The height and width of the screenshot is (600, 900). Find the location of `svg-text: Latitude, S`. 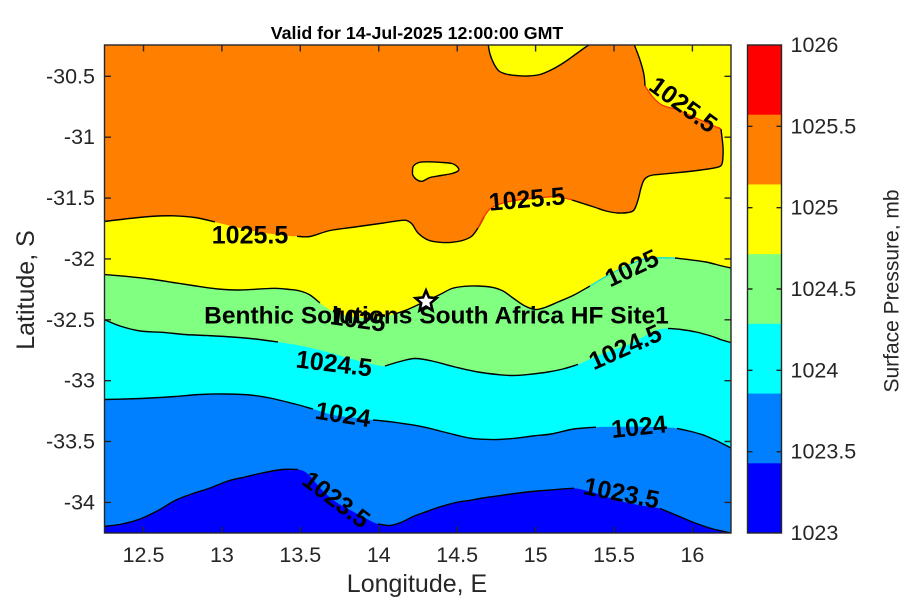

svg-text: Latitude, S is located at coordinates (26, 290).